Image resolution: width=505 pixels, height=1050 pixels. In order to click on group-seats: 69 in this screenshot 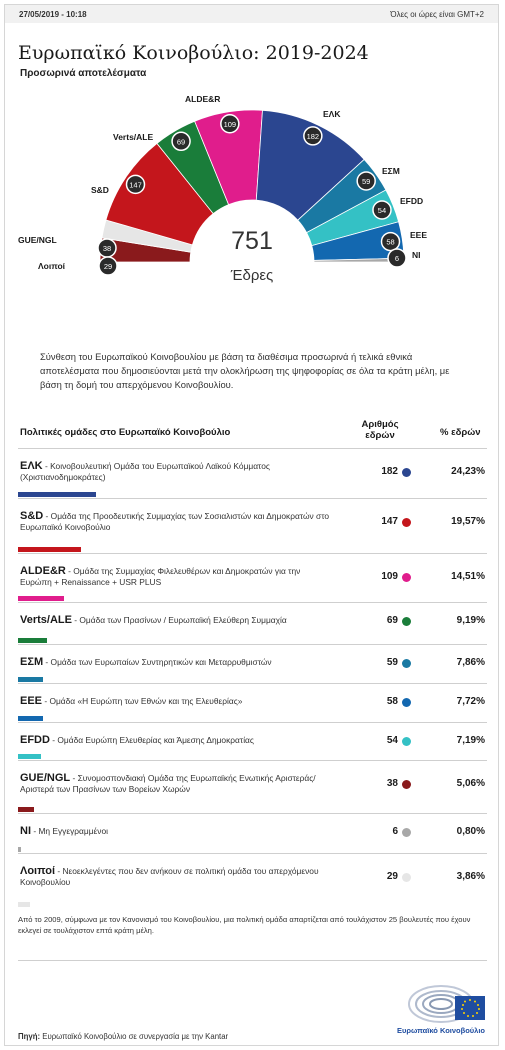, I will do `click(392, 620)`.